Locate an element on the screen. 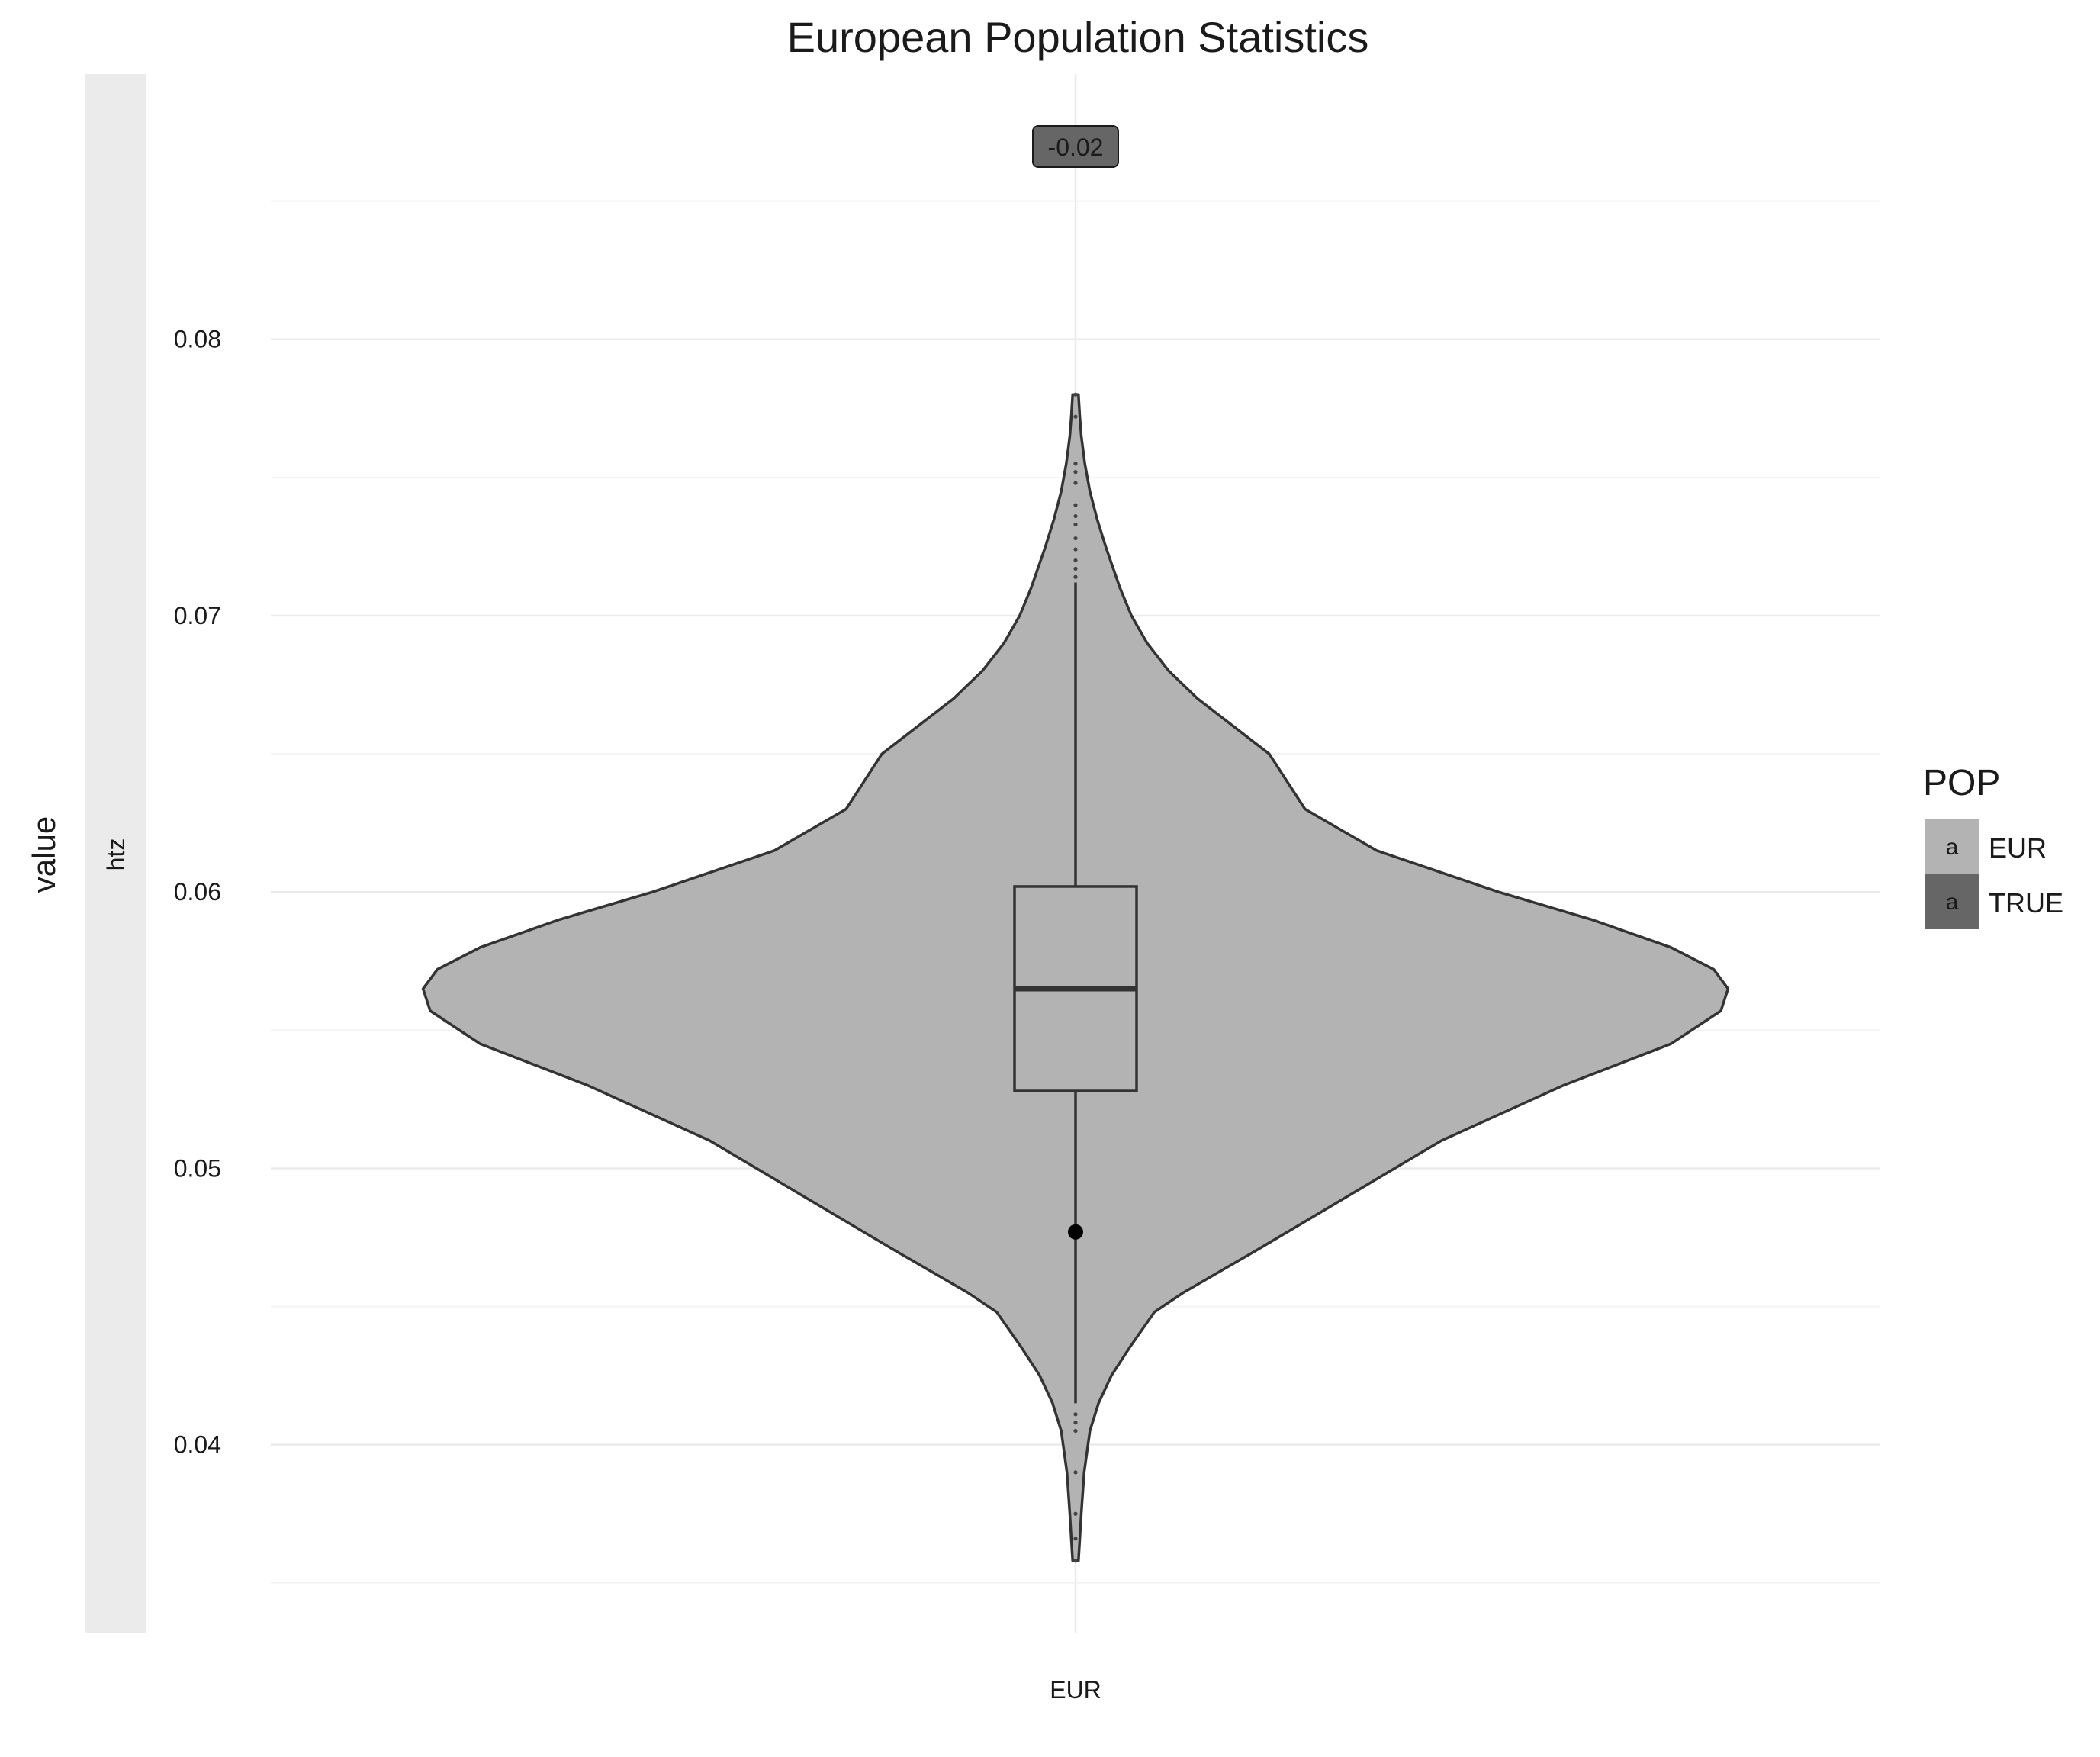 The width and height of the screenshot is (2100, 1757). x-tick-label: EUR is located at coordinates (1075, 1690).